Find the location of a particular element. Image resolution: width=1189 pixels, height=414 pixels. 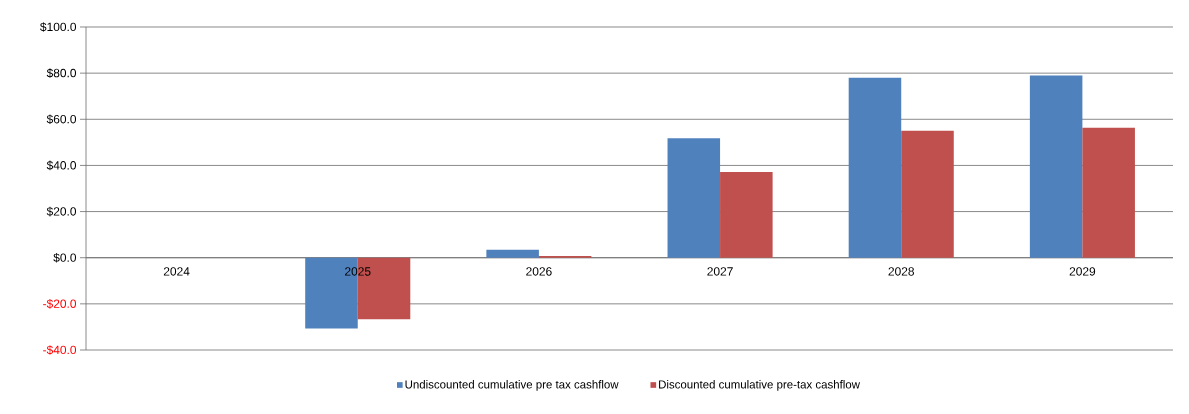

y-tick-label: -$20.0 is located at coordinates (60, 304).